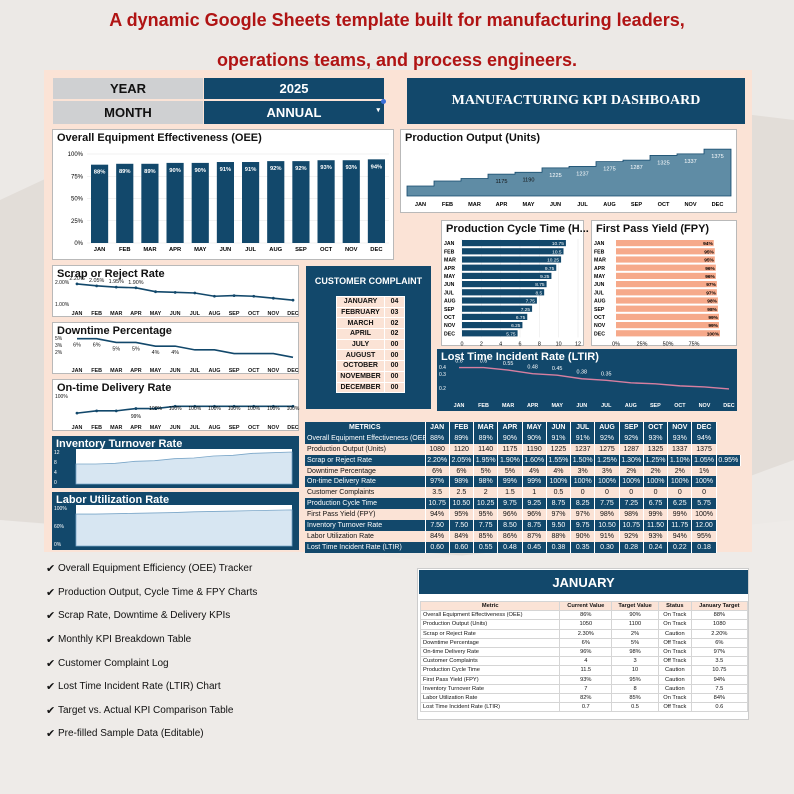  Describe the element at coordinates (599, 244) in the screenshot. I see `fpy-ytick: JAN` at that location.